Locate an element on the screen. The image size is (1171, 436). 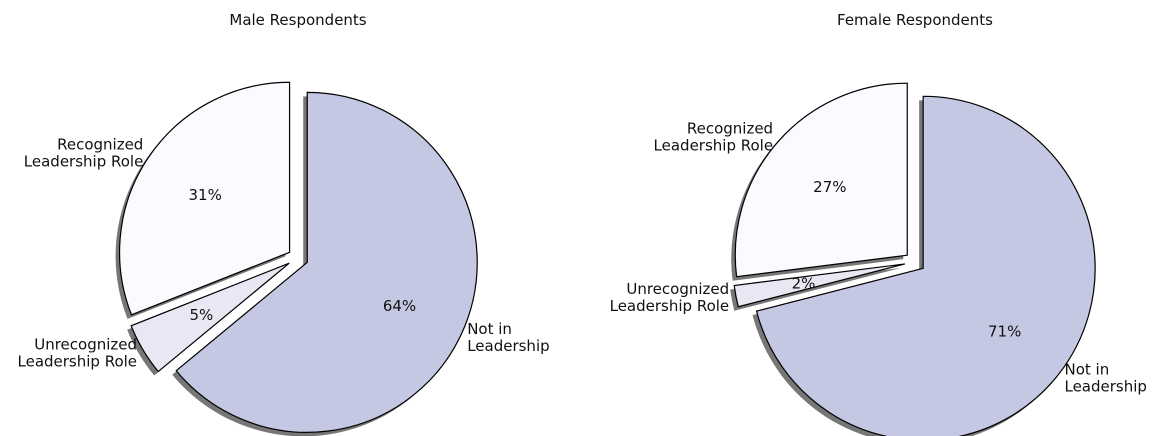
pct-label: 31% is located at coordinates (205, 194).